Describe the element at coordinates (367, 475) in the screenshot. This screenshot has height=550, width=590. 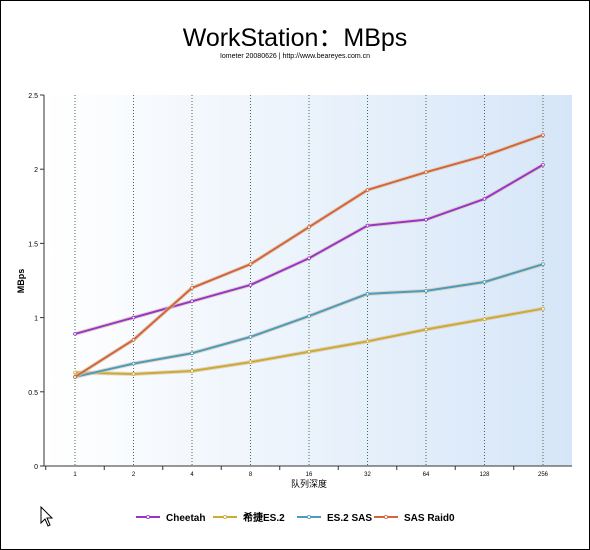
I see `x-tick-label: 32` at that location.